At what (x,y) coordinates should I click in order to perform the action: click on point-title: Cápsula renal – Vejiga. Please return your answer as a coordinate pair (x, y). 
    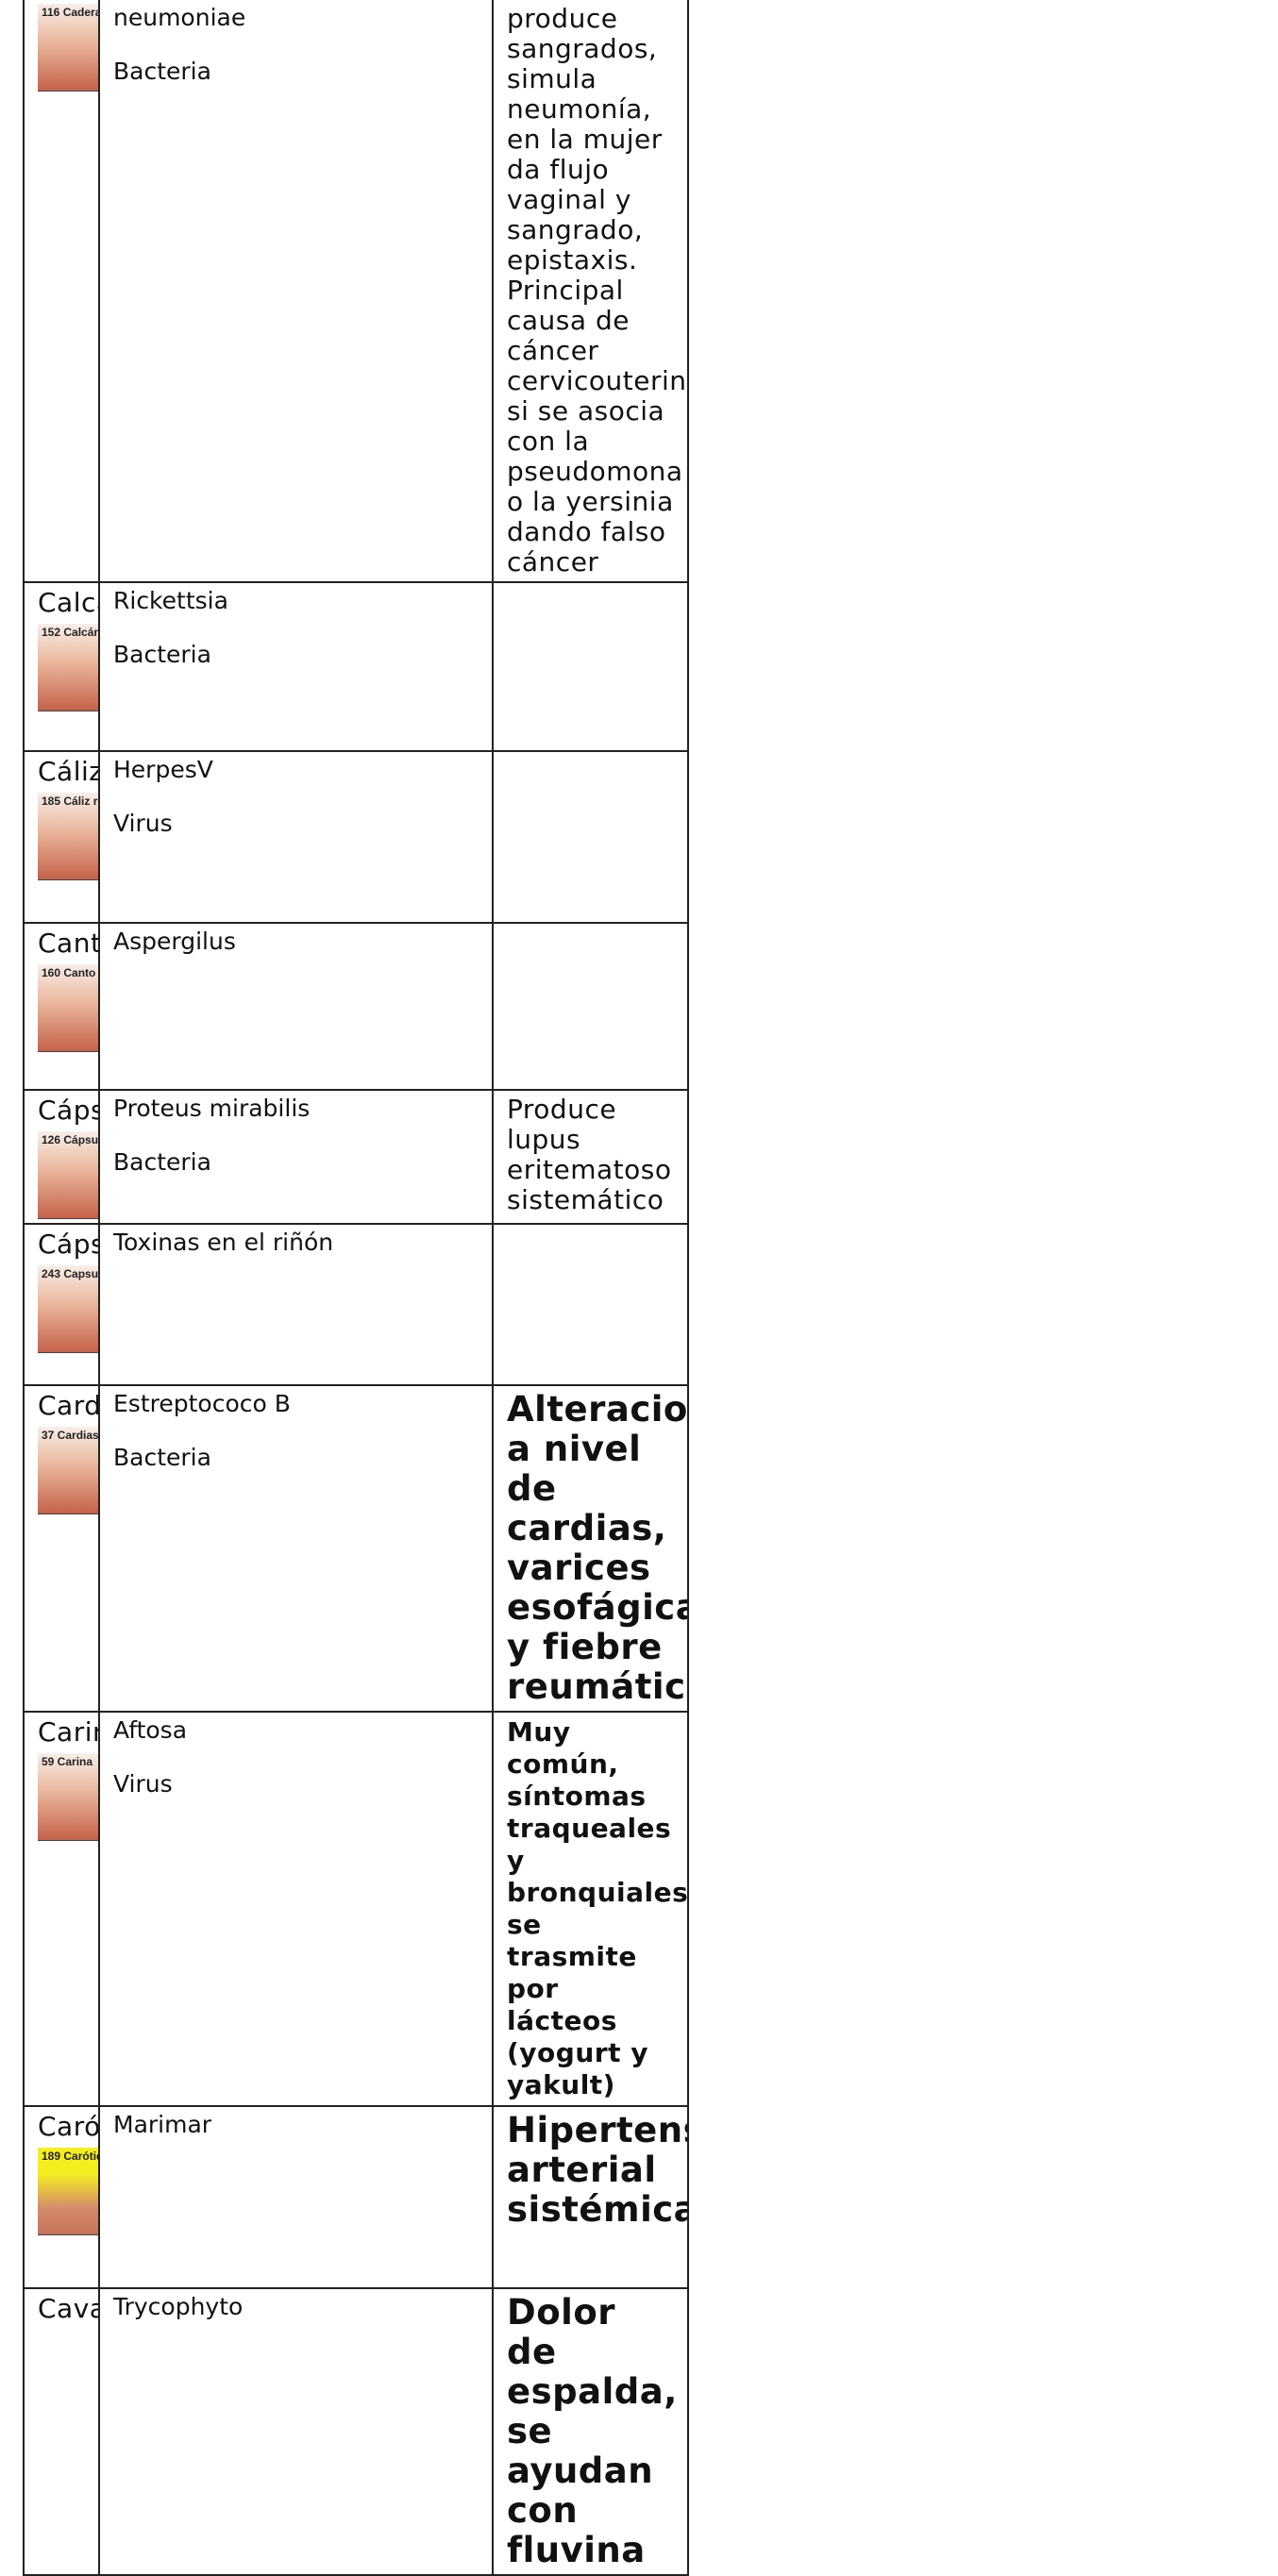
    Looking at the image, I should click on (67, 1244).